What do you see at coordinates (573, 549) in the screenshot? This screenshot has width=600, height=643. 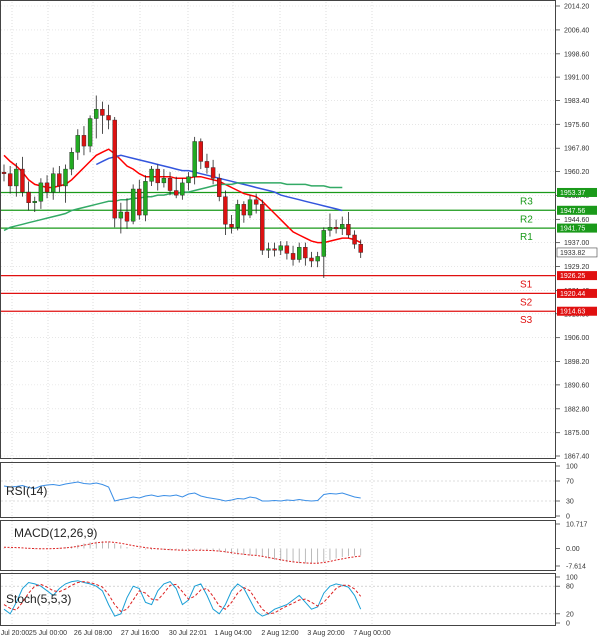 I see `macd-tick-label: 0.00` at bounding box center [573, 549].